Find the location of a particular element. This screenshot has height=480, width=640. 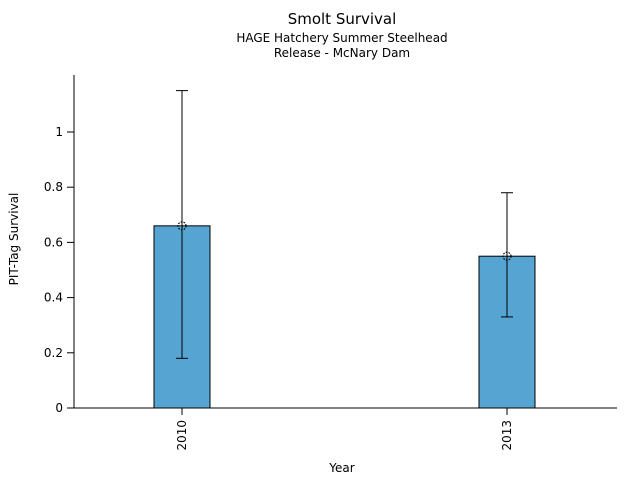

y-tick-label: 0.8 is located at coordinates (53, 187).